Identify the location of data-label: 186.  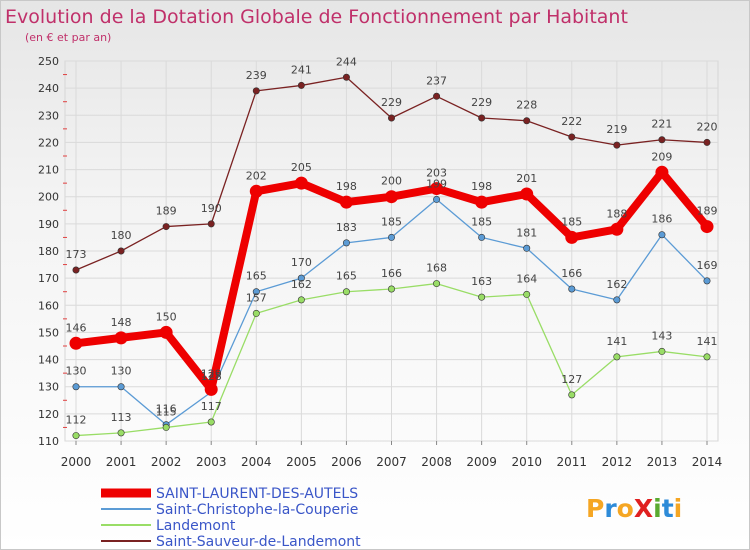
(661, 219).